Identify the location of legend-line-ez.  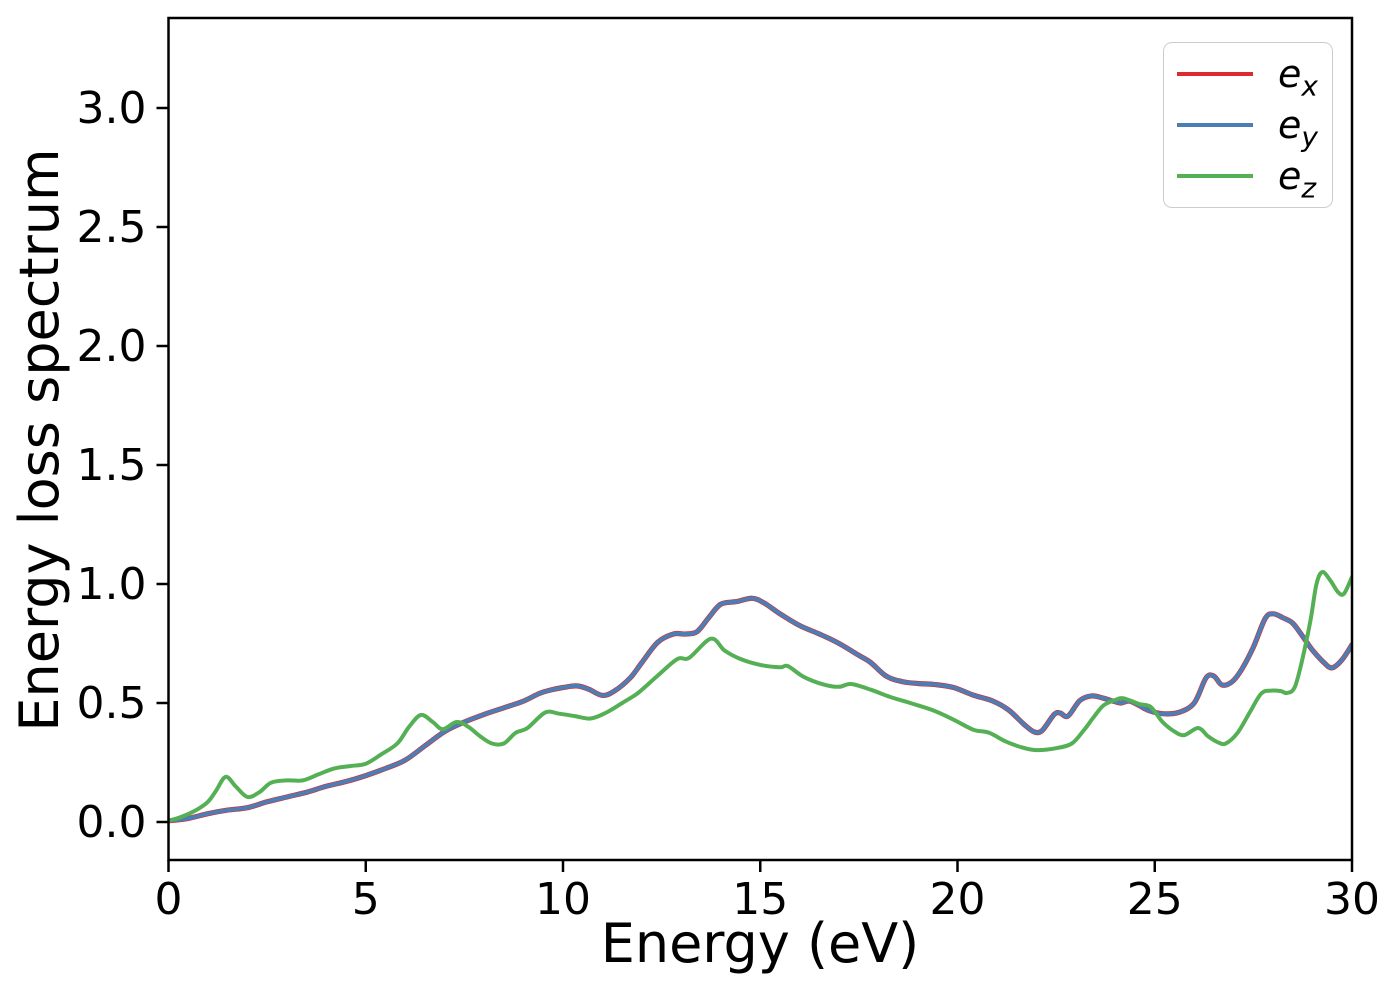
(1215, 175).